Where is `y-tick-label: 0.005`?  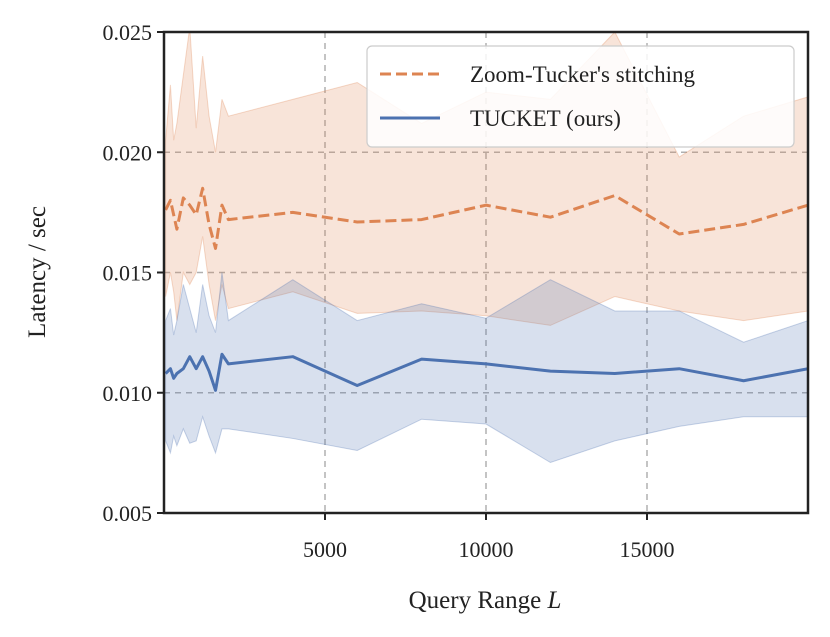 y-tick-label: 0.005 is located at coordinates (128, 513).